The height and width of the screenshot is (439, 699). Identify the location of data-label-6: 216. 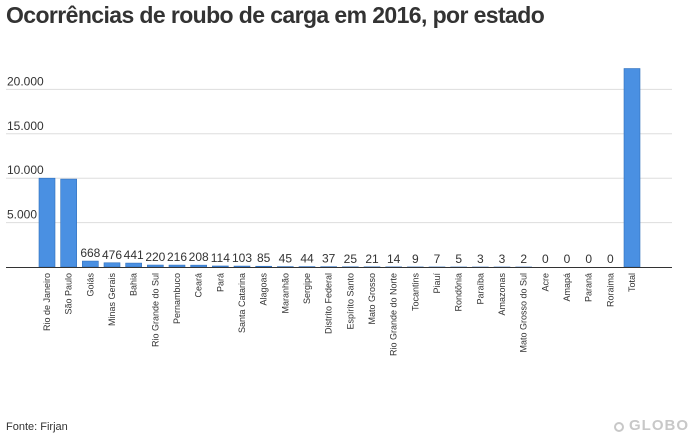
(177, 257).